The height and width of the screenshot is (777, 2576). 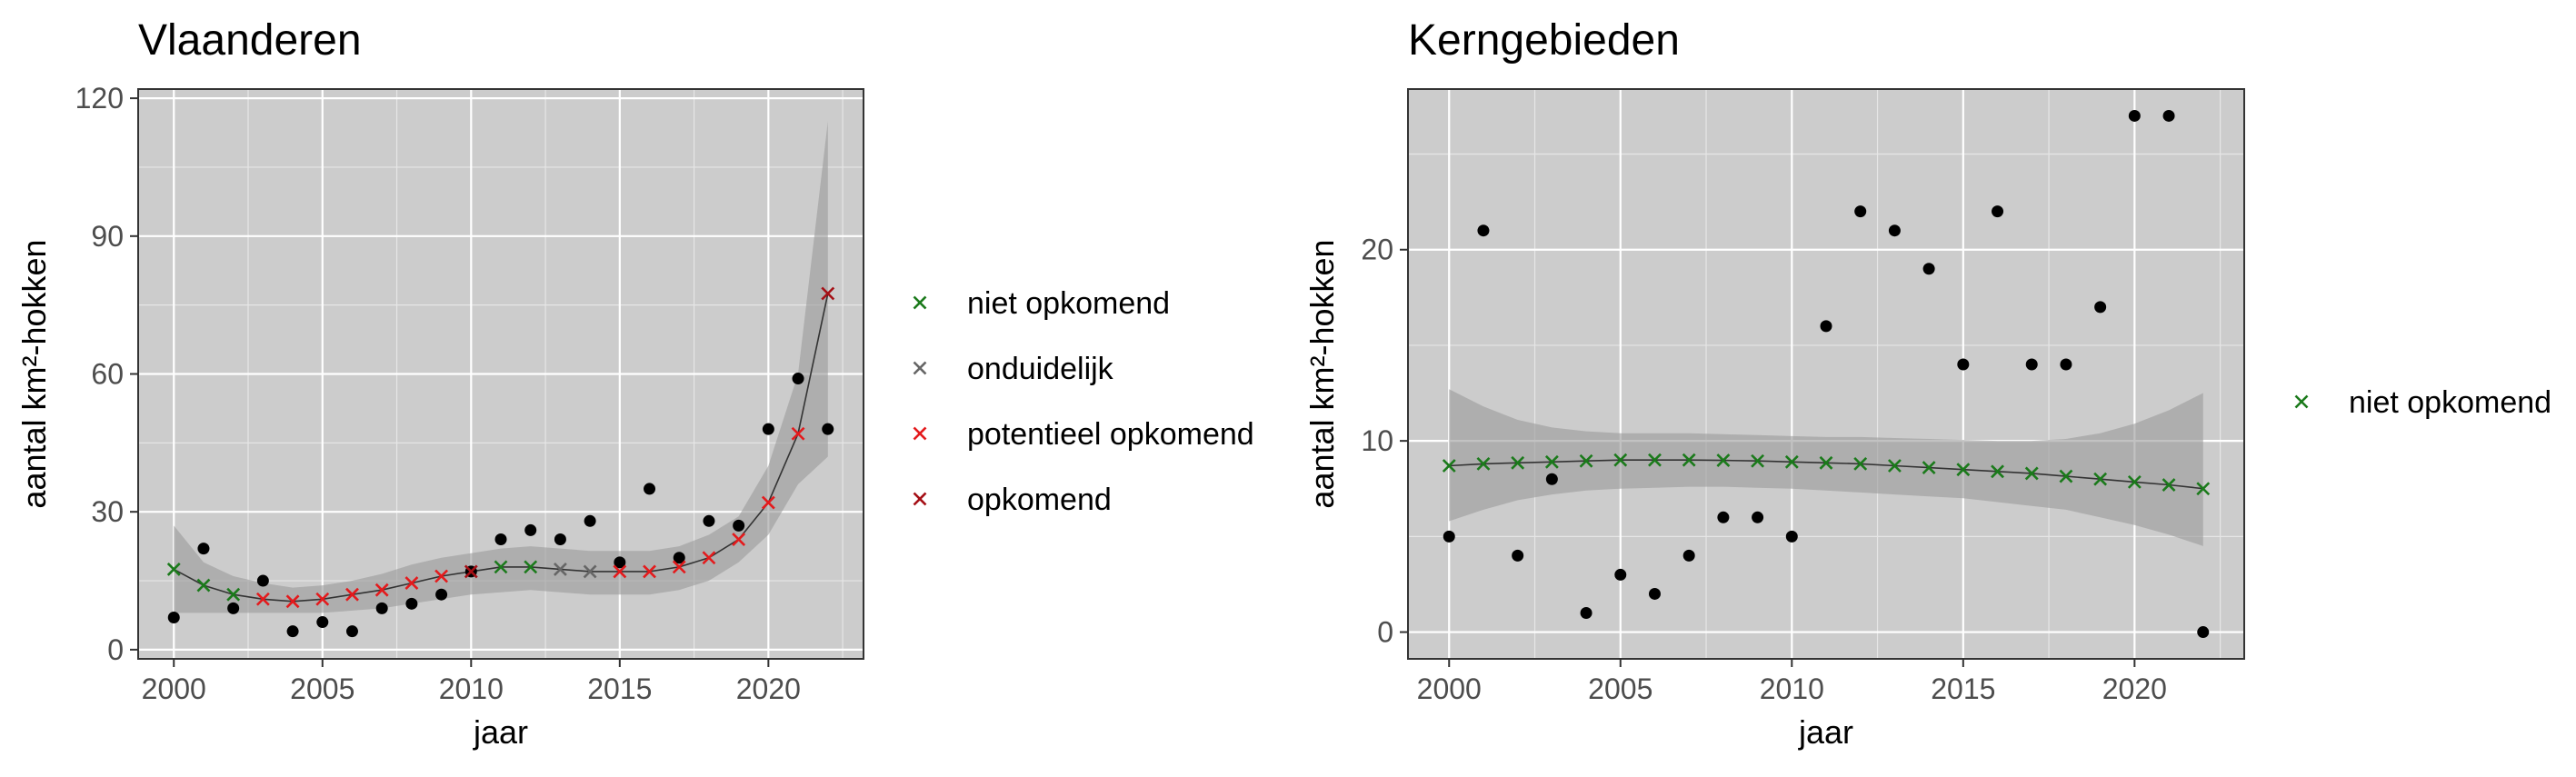 What do you see at coordinates (250, 41) in the screenshot?
I see `chart-title: Vlaanderen` at bounding box center [250, 41].